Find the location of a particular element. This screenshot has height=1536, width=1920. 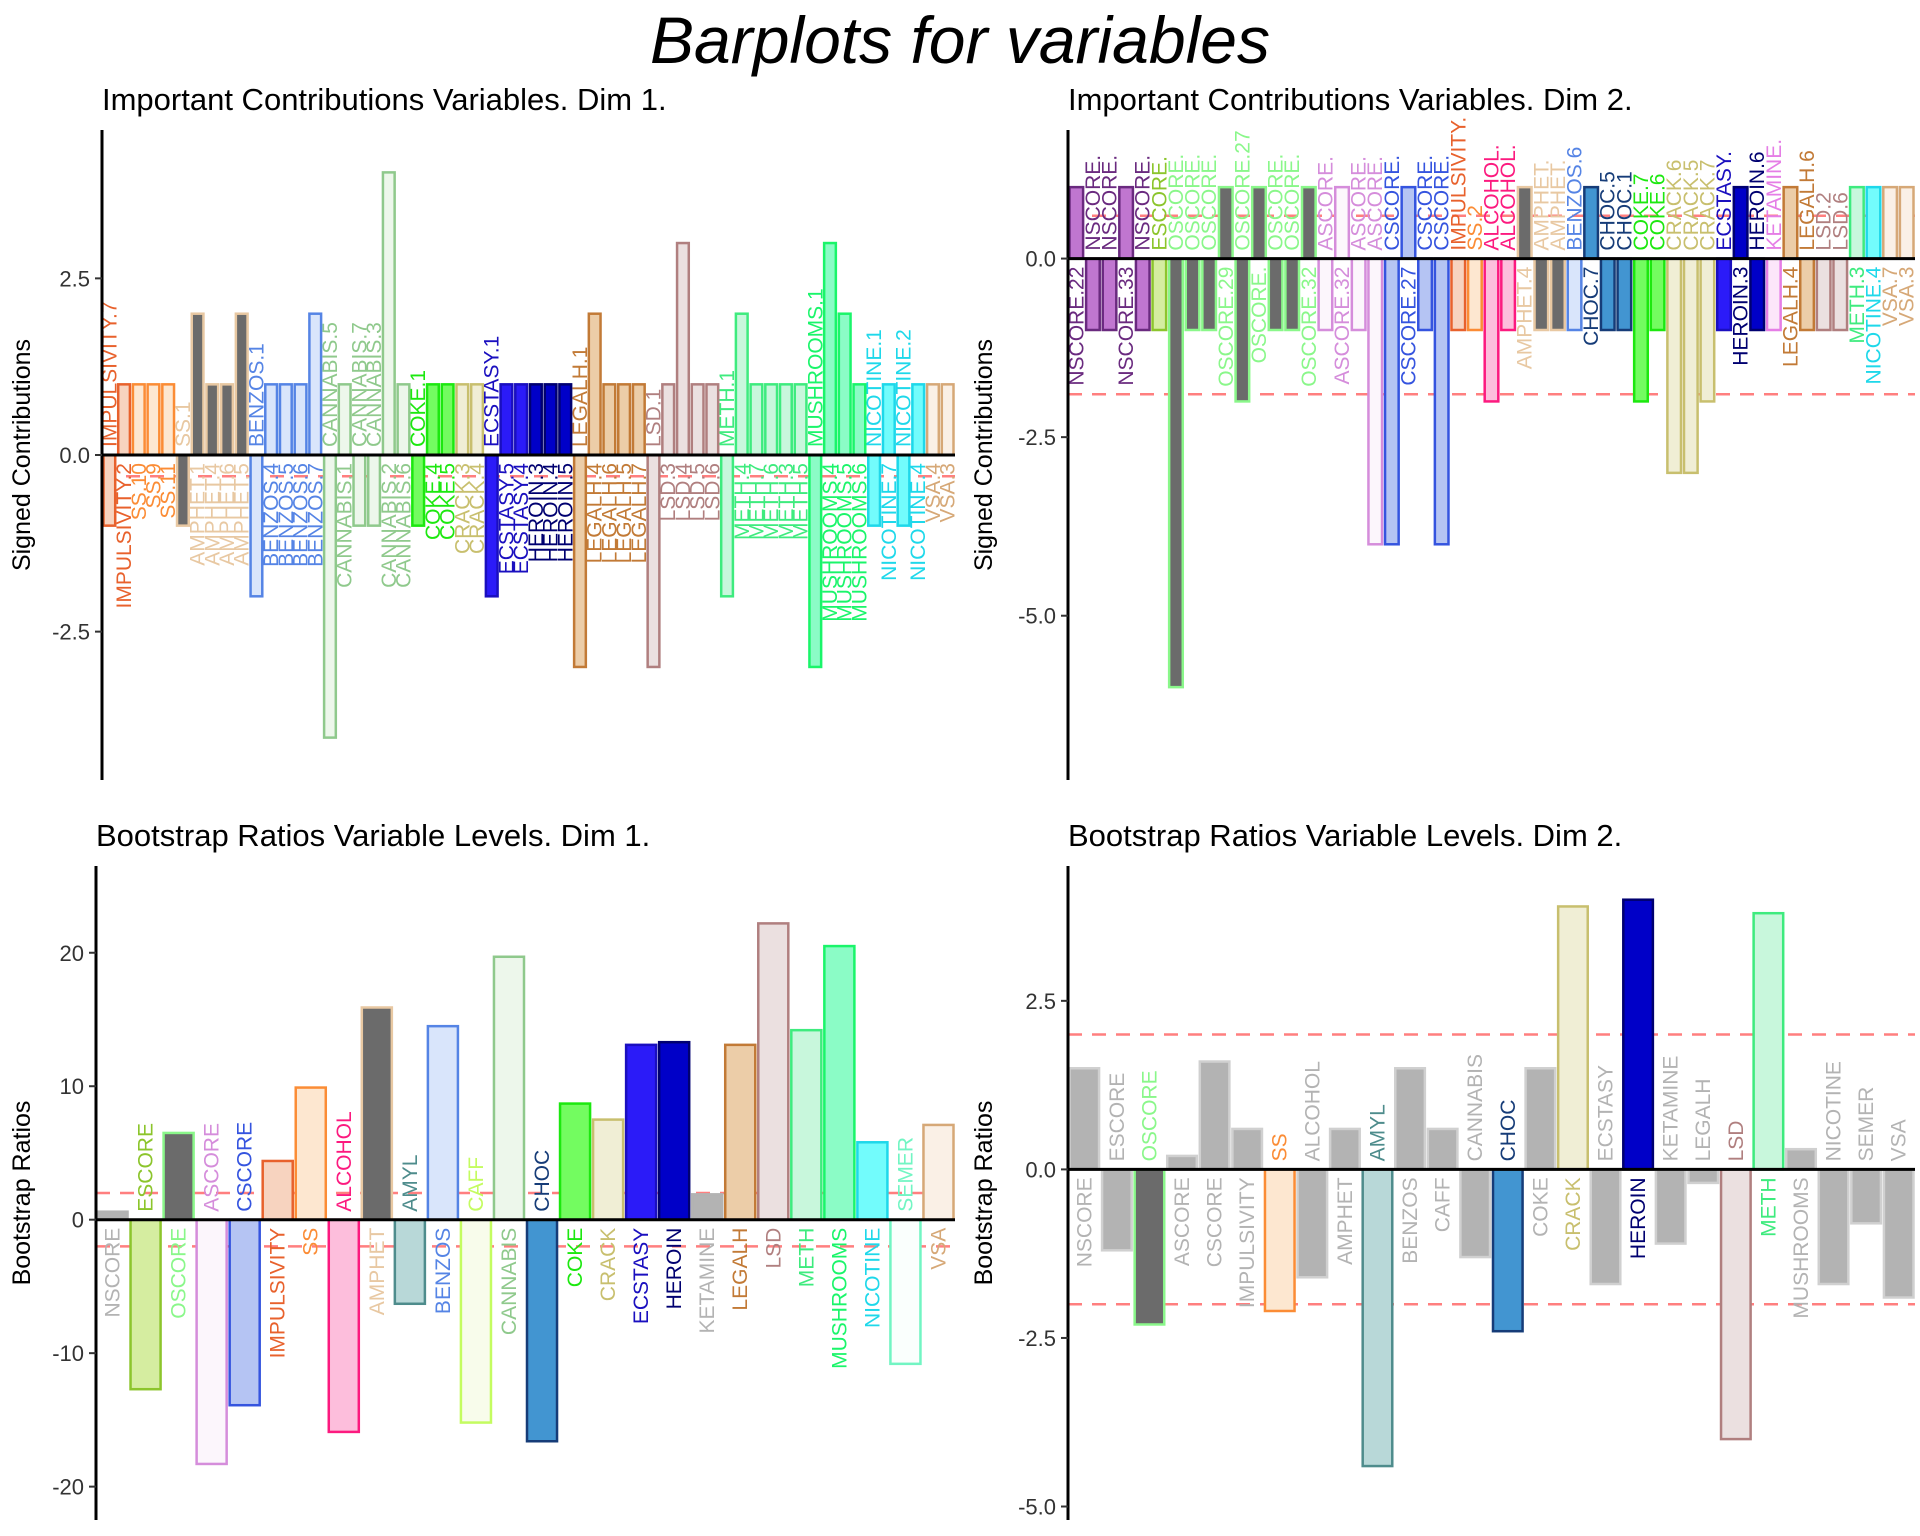

y-axis-label: Signed Contributions is located at coordinates (22, 455).